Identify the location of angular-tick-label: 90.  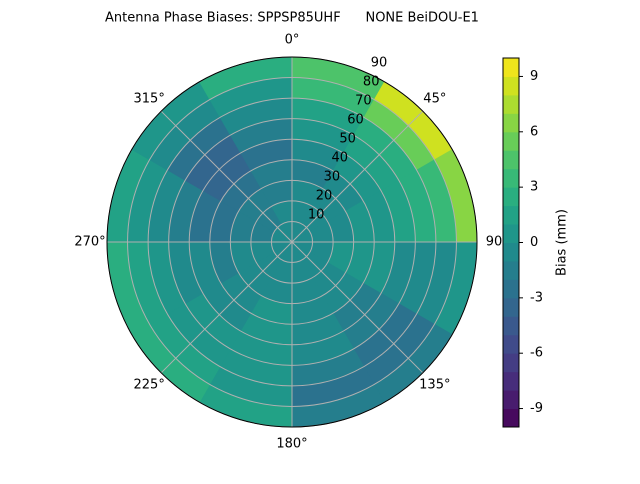
(494, 242).